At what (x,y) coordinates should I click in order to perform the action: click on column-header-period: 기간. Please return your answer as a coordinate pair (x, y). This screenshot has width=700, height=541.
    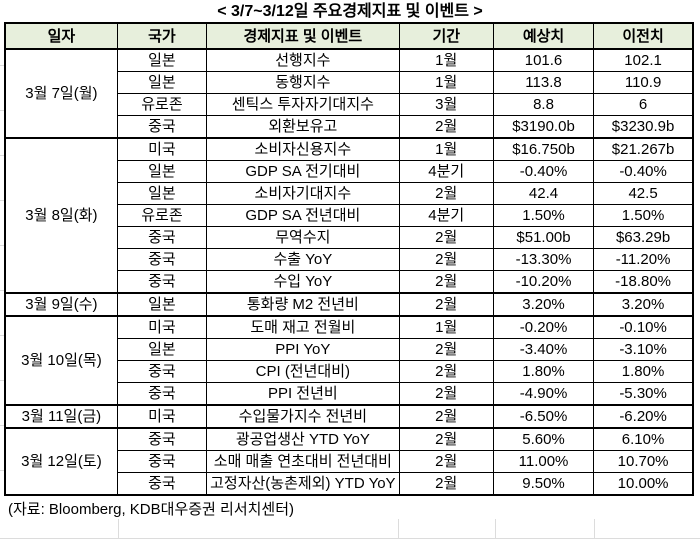
    Looking at the image, I should click on (446, 36).